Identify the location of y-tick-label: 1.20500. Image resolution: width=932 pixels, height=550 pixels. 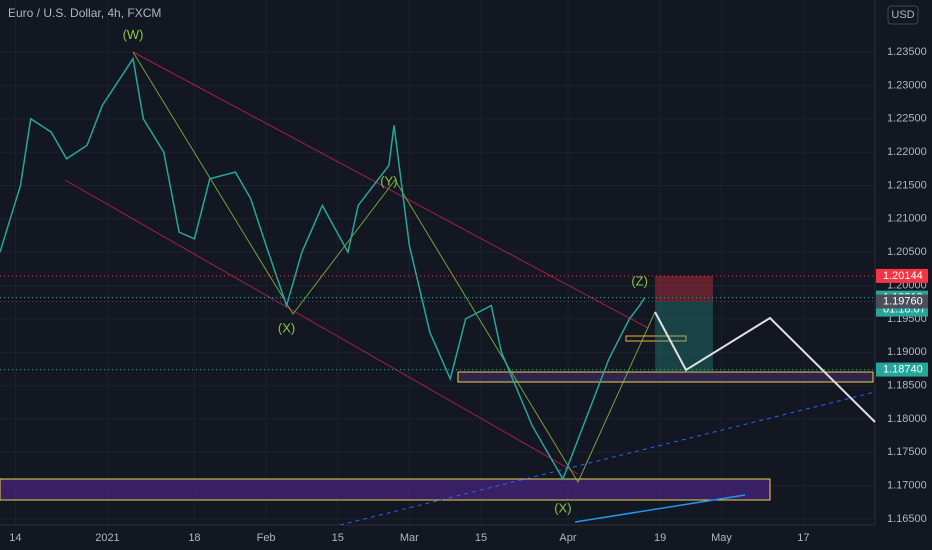
(907, 252).